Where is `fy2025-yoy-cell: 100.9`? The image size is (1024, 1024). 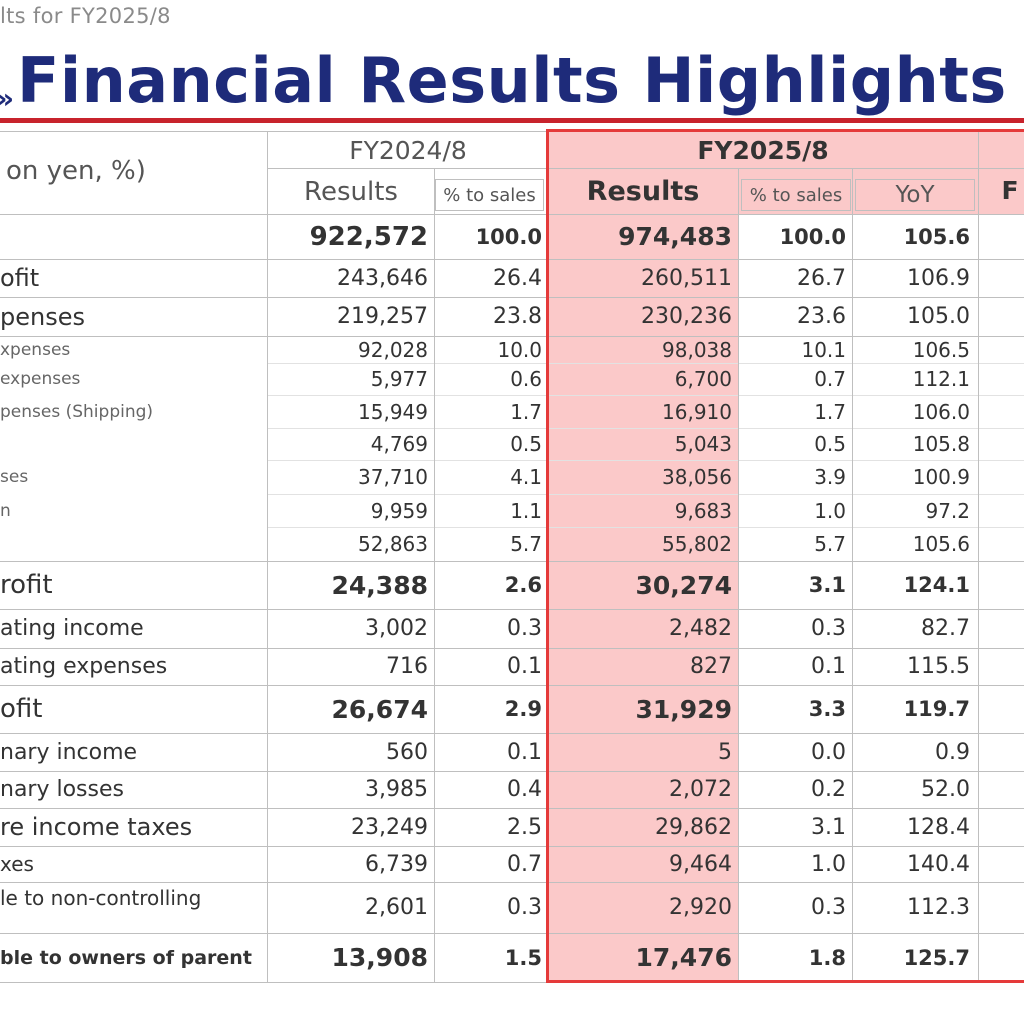
fy2025-yoy-cell: 100.9 is located at coordinates (941, 477).